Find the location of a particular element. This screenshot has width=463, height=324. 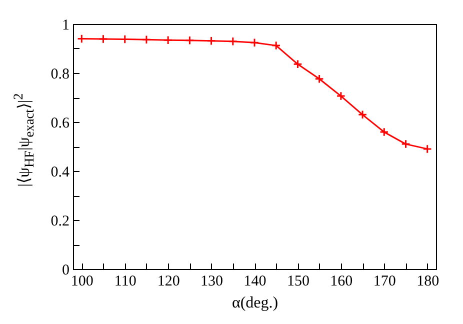

y-tick-label: 0 is located at coordinates (66, 270).